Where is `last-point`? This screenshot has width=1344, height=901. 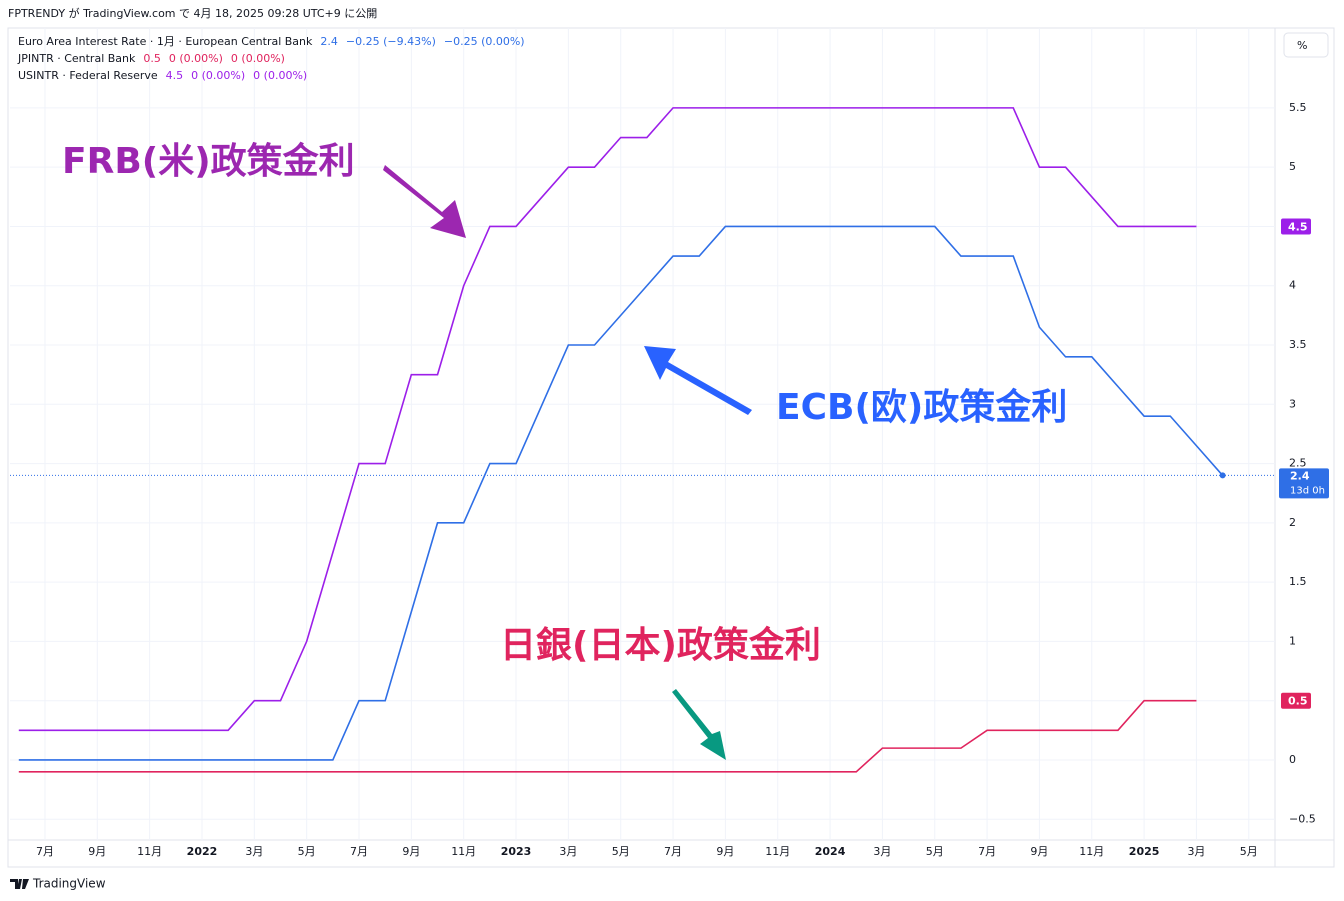
last-point is located at coordinates (1222, 475).